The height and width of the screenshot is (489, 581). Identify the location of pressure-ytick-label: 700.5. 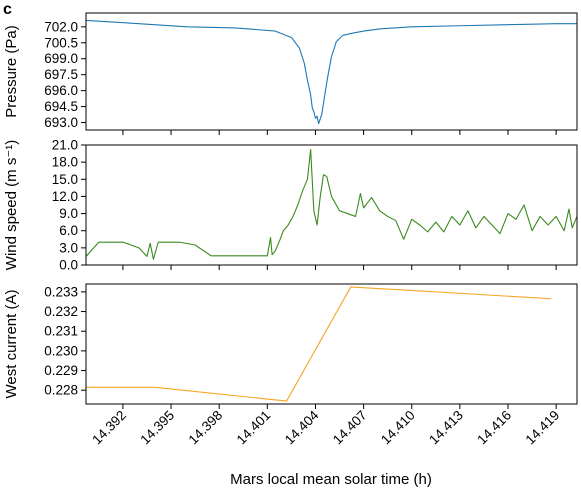
(61, 42).